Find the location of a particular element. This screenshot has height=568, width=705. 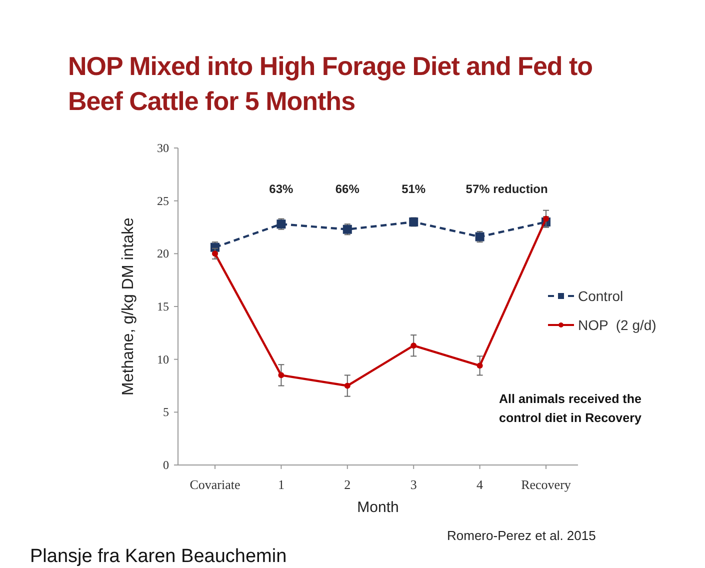

legend-label: Control is located at coordinates (601, 296).